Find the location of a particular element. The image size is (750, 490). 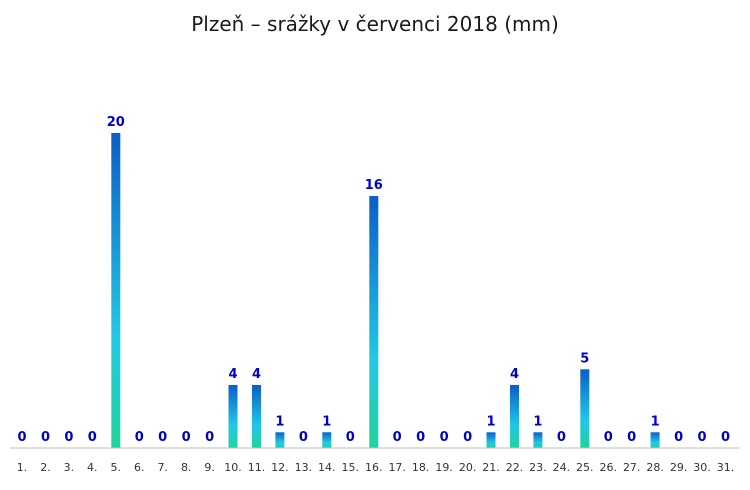

data-label-29: 0 is located at coordinates (678, 437).